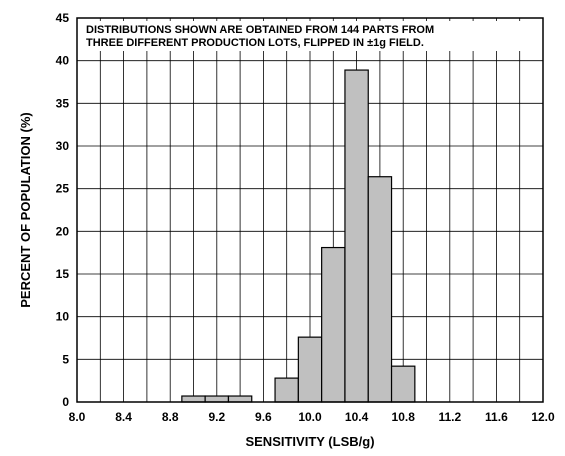 Image resolution: width=565 pixels, height=456 pixels. Describe the element at coordinates (216, 417) in the screenshot. I see `x-tick-label: 9.2` at that location.